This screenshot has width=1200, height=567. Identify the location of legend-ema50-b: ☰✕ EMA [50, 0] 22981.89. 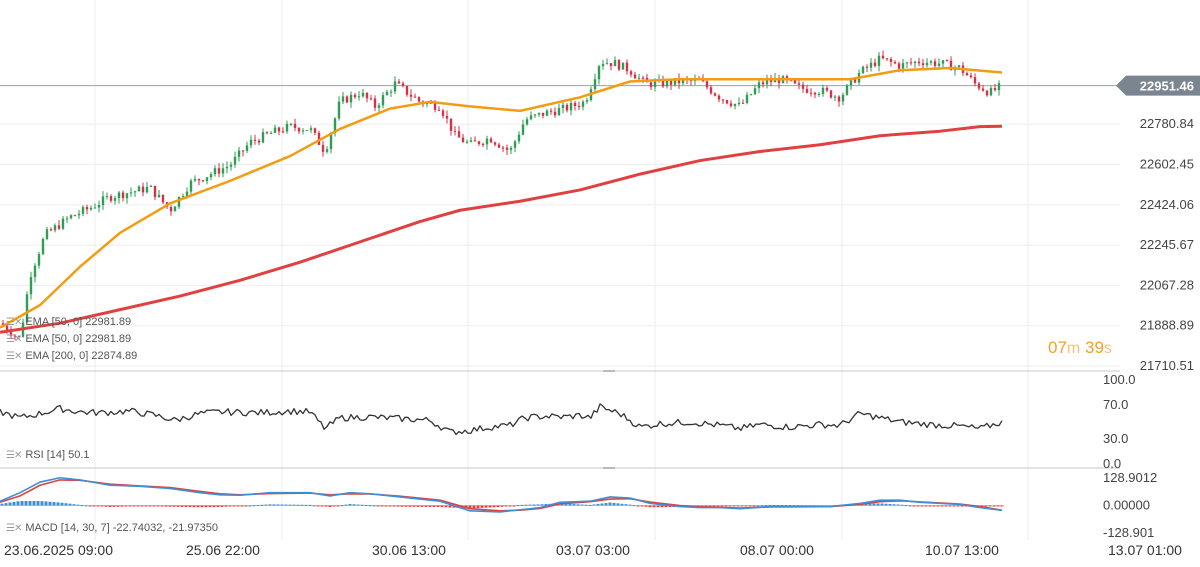
(68, 339).